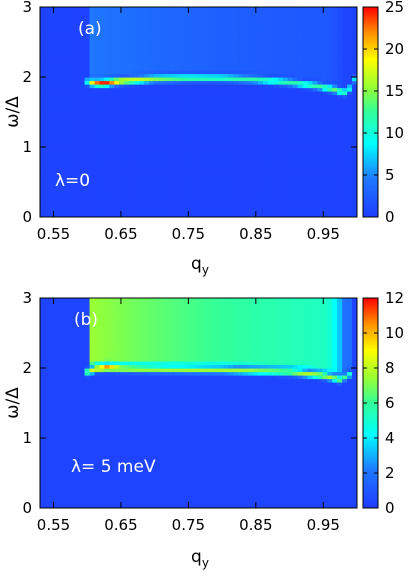 The image size is (416, 581). What do you see at coordinates (196, 264) in the screenshot?
I see `x-axis-label-a-main: q` at bounding box center [196, 264].